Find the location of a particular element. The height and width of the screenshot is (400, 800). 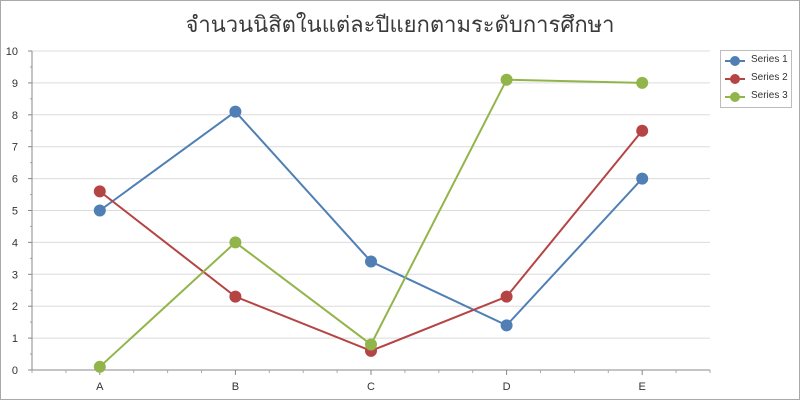

y-tick-label: 6 is located at coordinates (15, 180).